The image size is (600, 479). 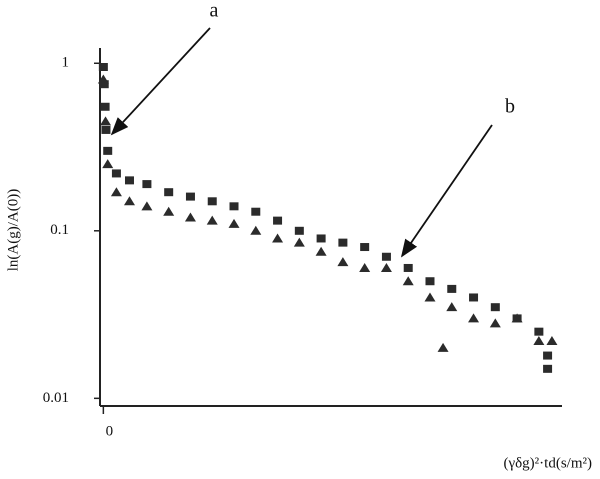 What do you see at coordinates (547, 463) in the screenshot?
I see `x-axis-label: (γδg)²·td(s/m²)` at bounding box center [547, 463].